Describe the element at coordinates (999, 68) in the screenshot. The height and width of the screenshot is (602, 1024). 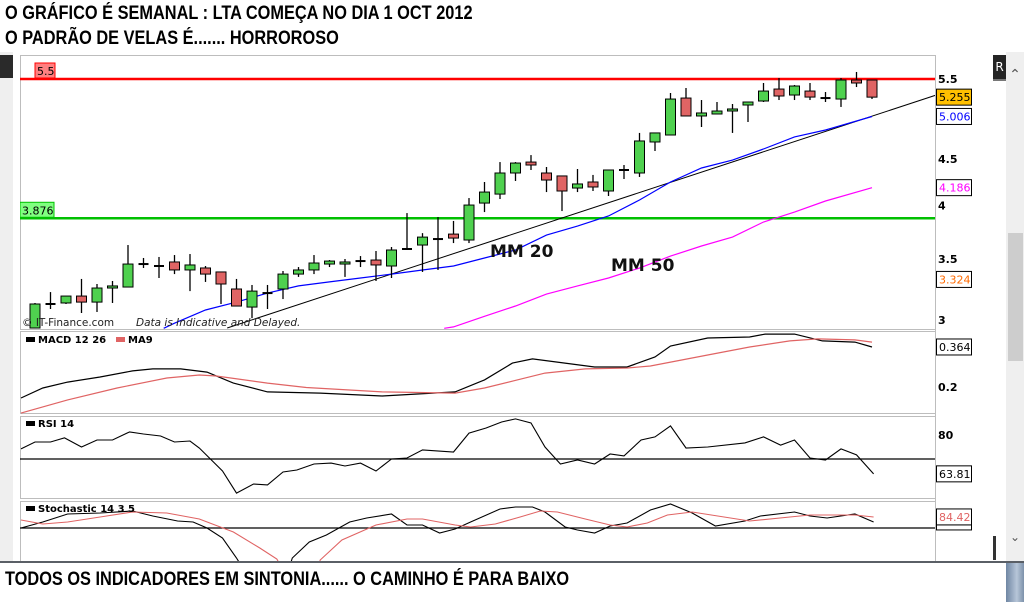
I see `chart-r-button: R` at that location.